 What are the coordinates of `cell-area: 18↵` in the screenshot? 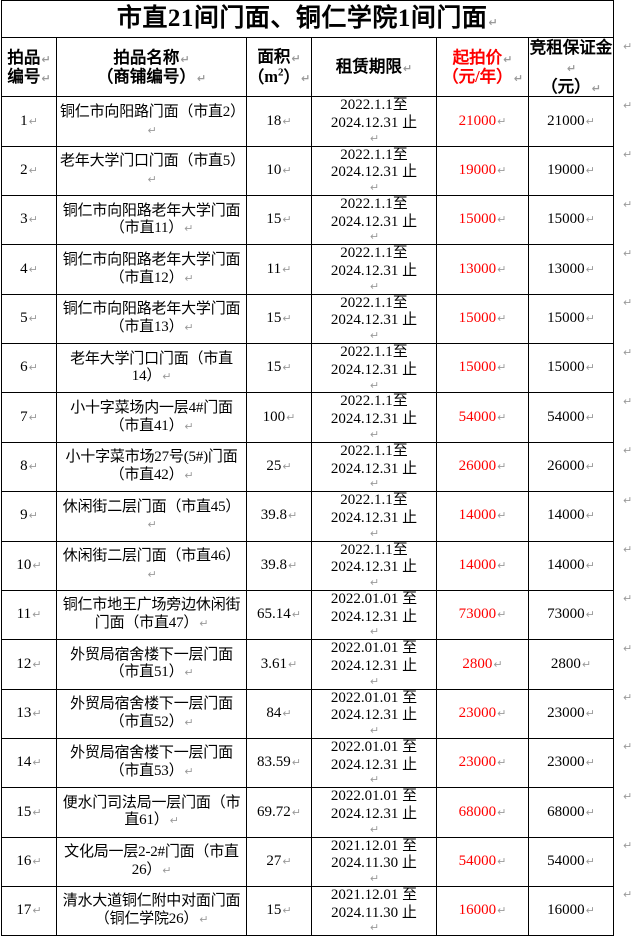 It's located at (279, 121).